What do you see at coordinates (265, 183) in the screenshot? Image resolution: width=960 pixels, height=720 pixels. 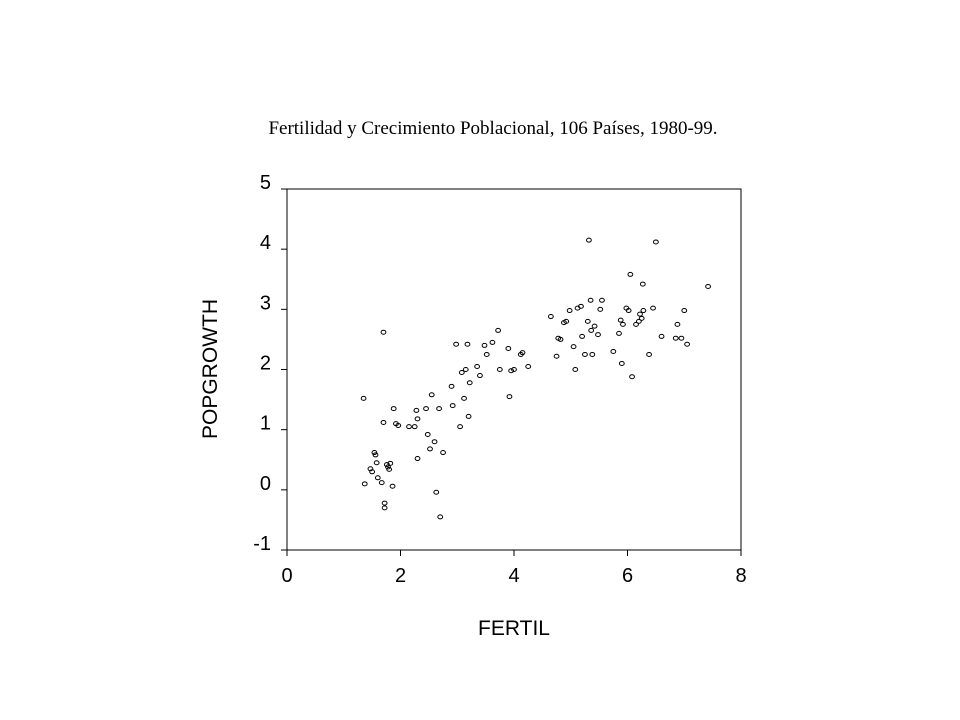 I see `y-tick-label: 5` at bounding box center [265, 183].